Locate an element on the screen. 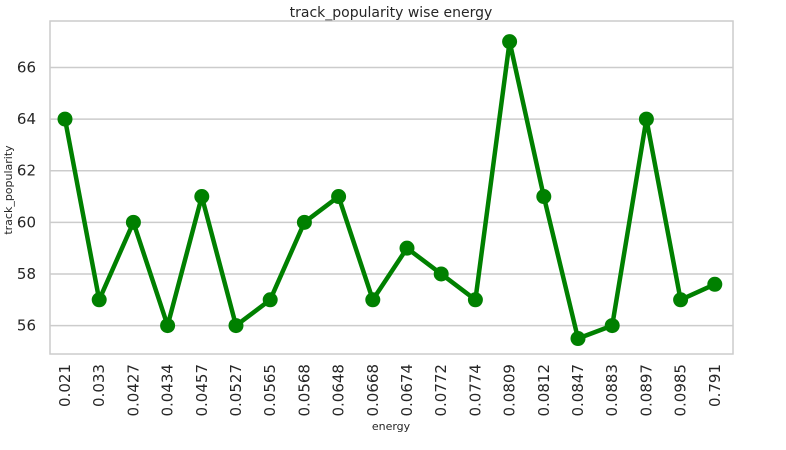 The height and width of the screenshot is (450, 786). x-axis-label: energy is located at coordinates (391, 426).